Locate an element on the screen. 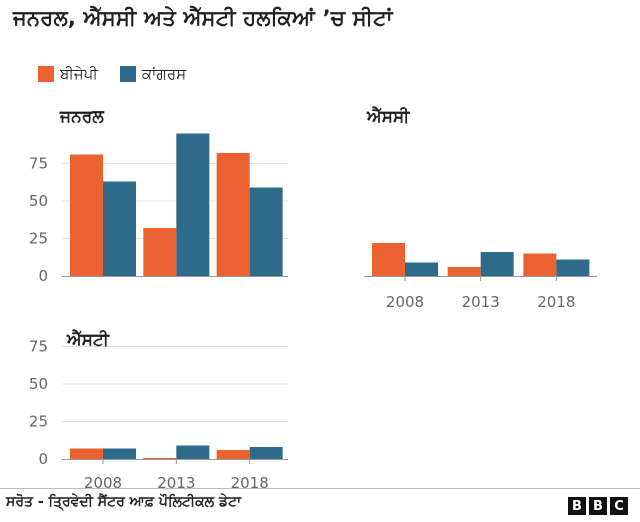  legend: ਬੀਜੇਪੀ ਕਾਂਗਰਸ is located at coordinates (123, 74).